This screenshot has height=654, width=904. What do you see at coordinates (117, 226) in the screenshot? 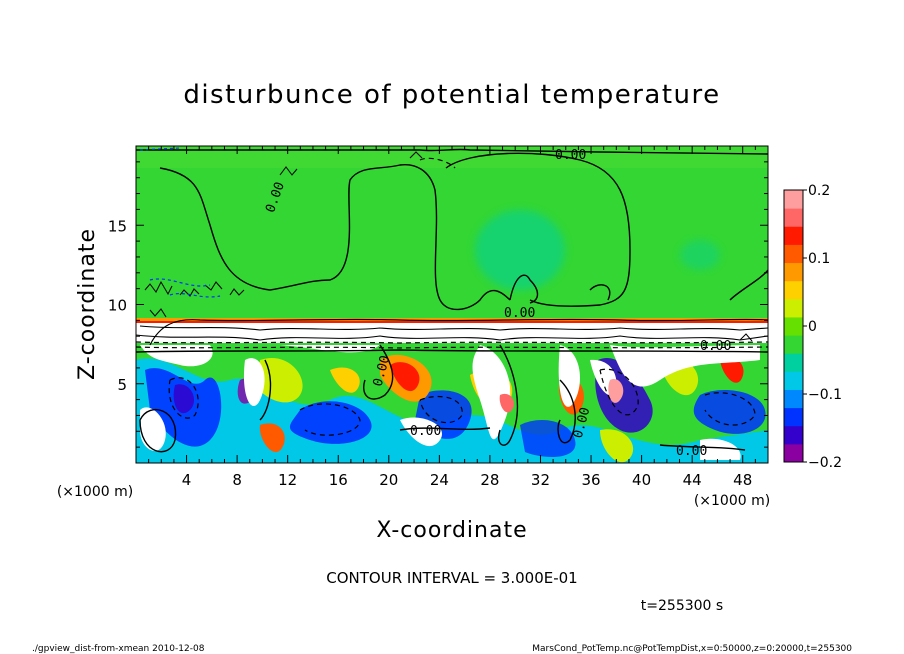
I see `y-tick-label: 15` at bounding box center [117, 226].